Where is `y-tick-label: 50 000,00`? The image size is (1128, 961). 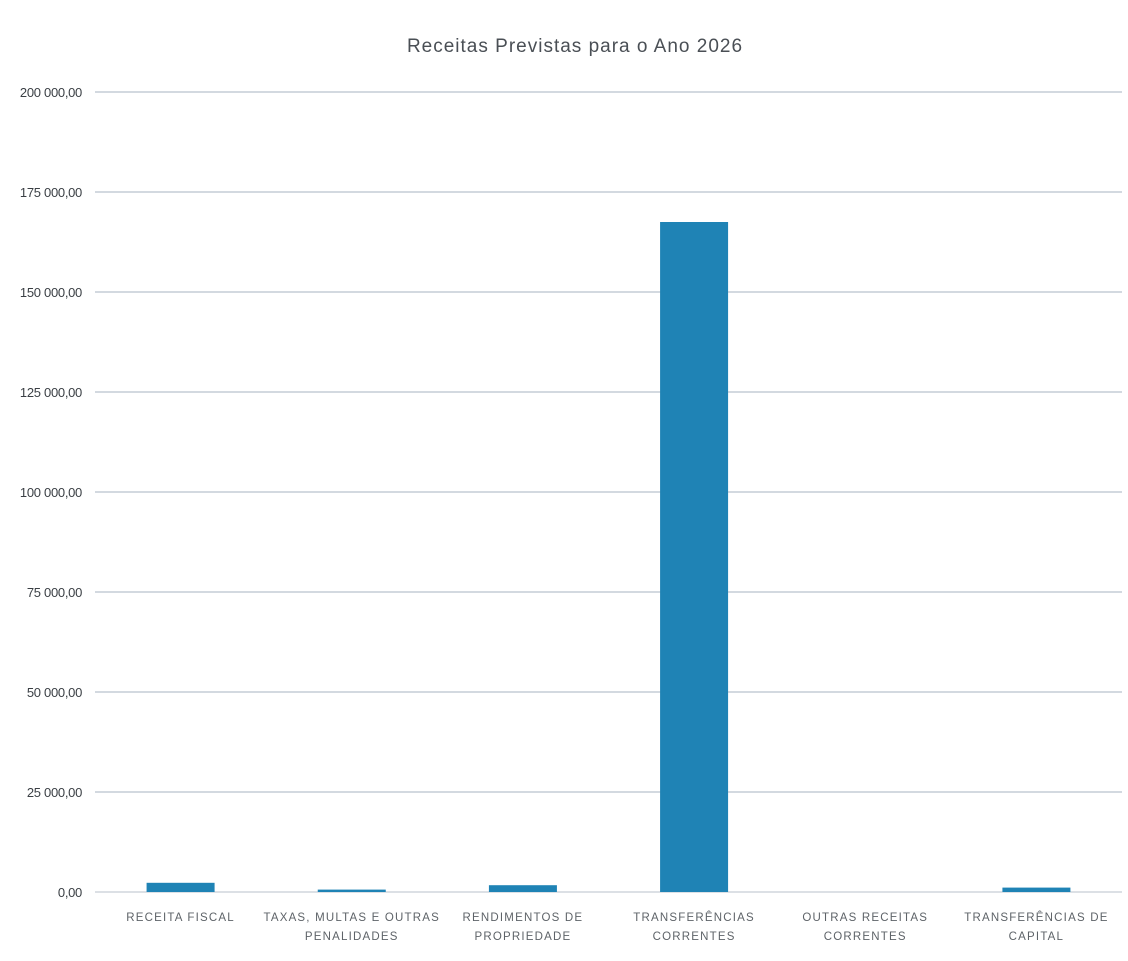 y-tick-label: 50 000,00 is located at coordinates (54, 692).